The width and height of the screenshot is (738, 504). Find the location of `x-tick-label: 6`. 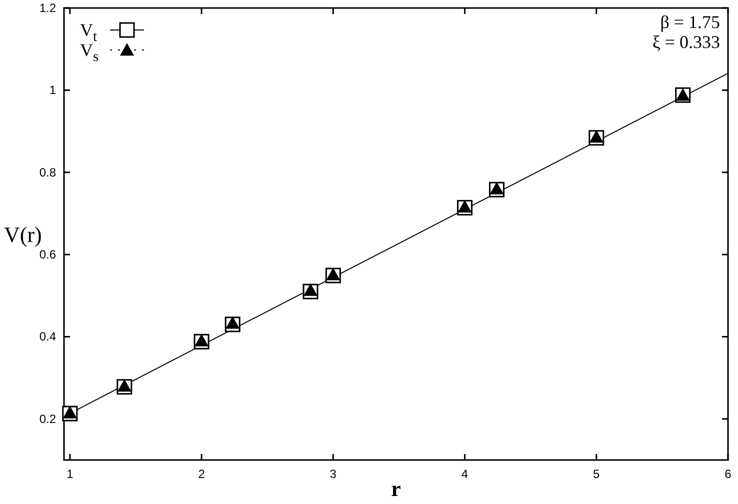

x-tick-label: 6 is located at coordinates (728, 474).